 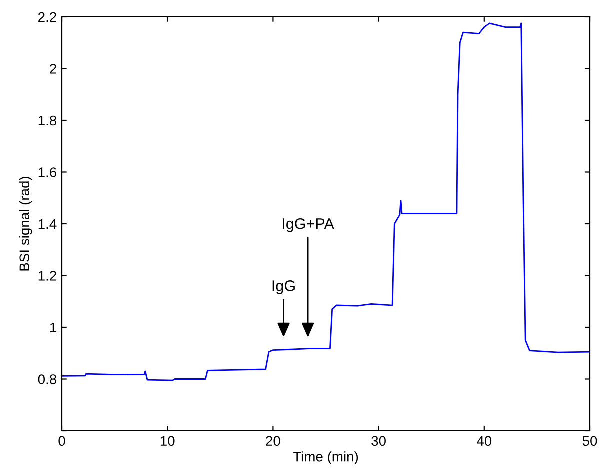 I want to click on annotation: IgG, so click(x=283, y=287).